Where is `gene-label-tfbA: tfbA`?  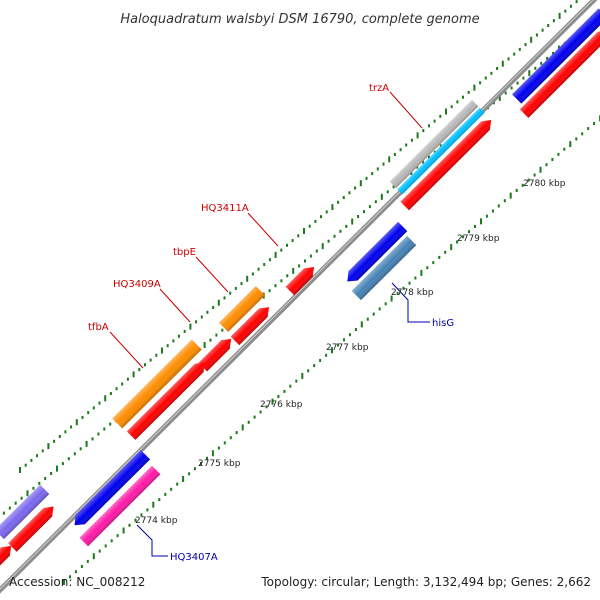
gene-label-tfbA: tfbA is located at coordinates (98, 327).